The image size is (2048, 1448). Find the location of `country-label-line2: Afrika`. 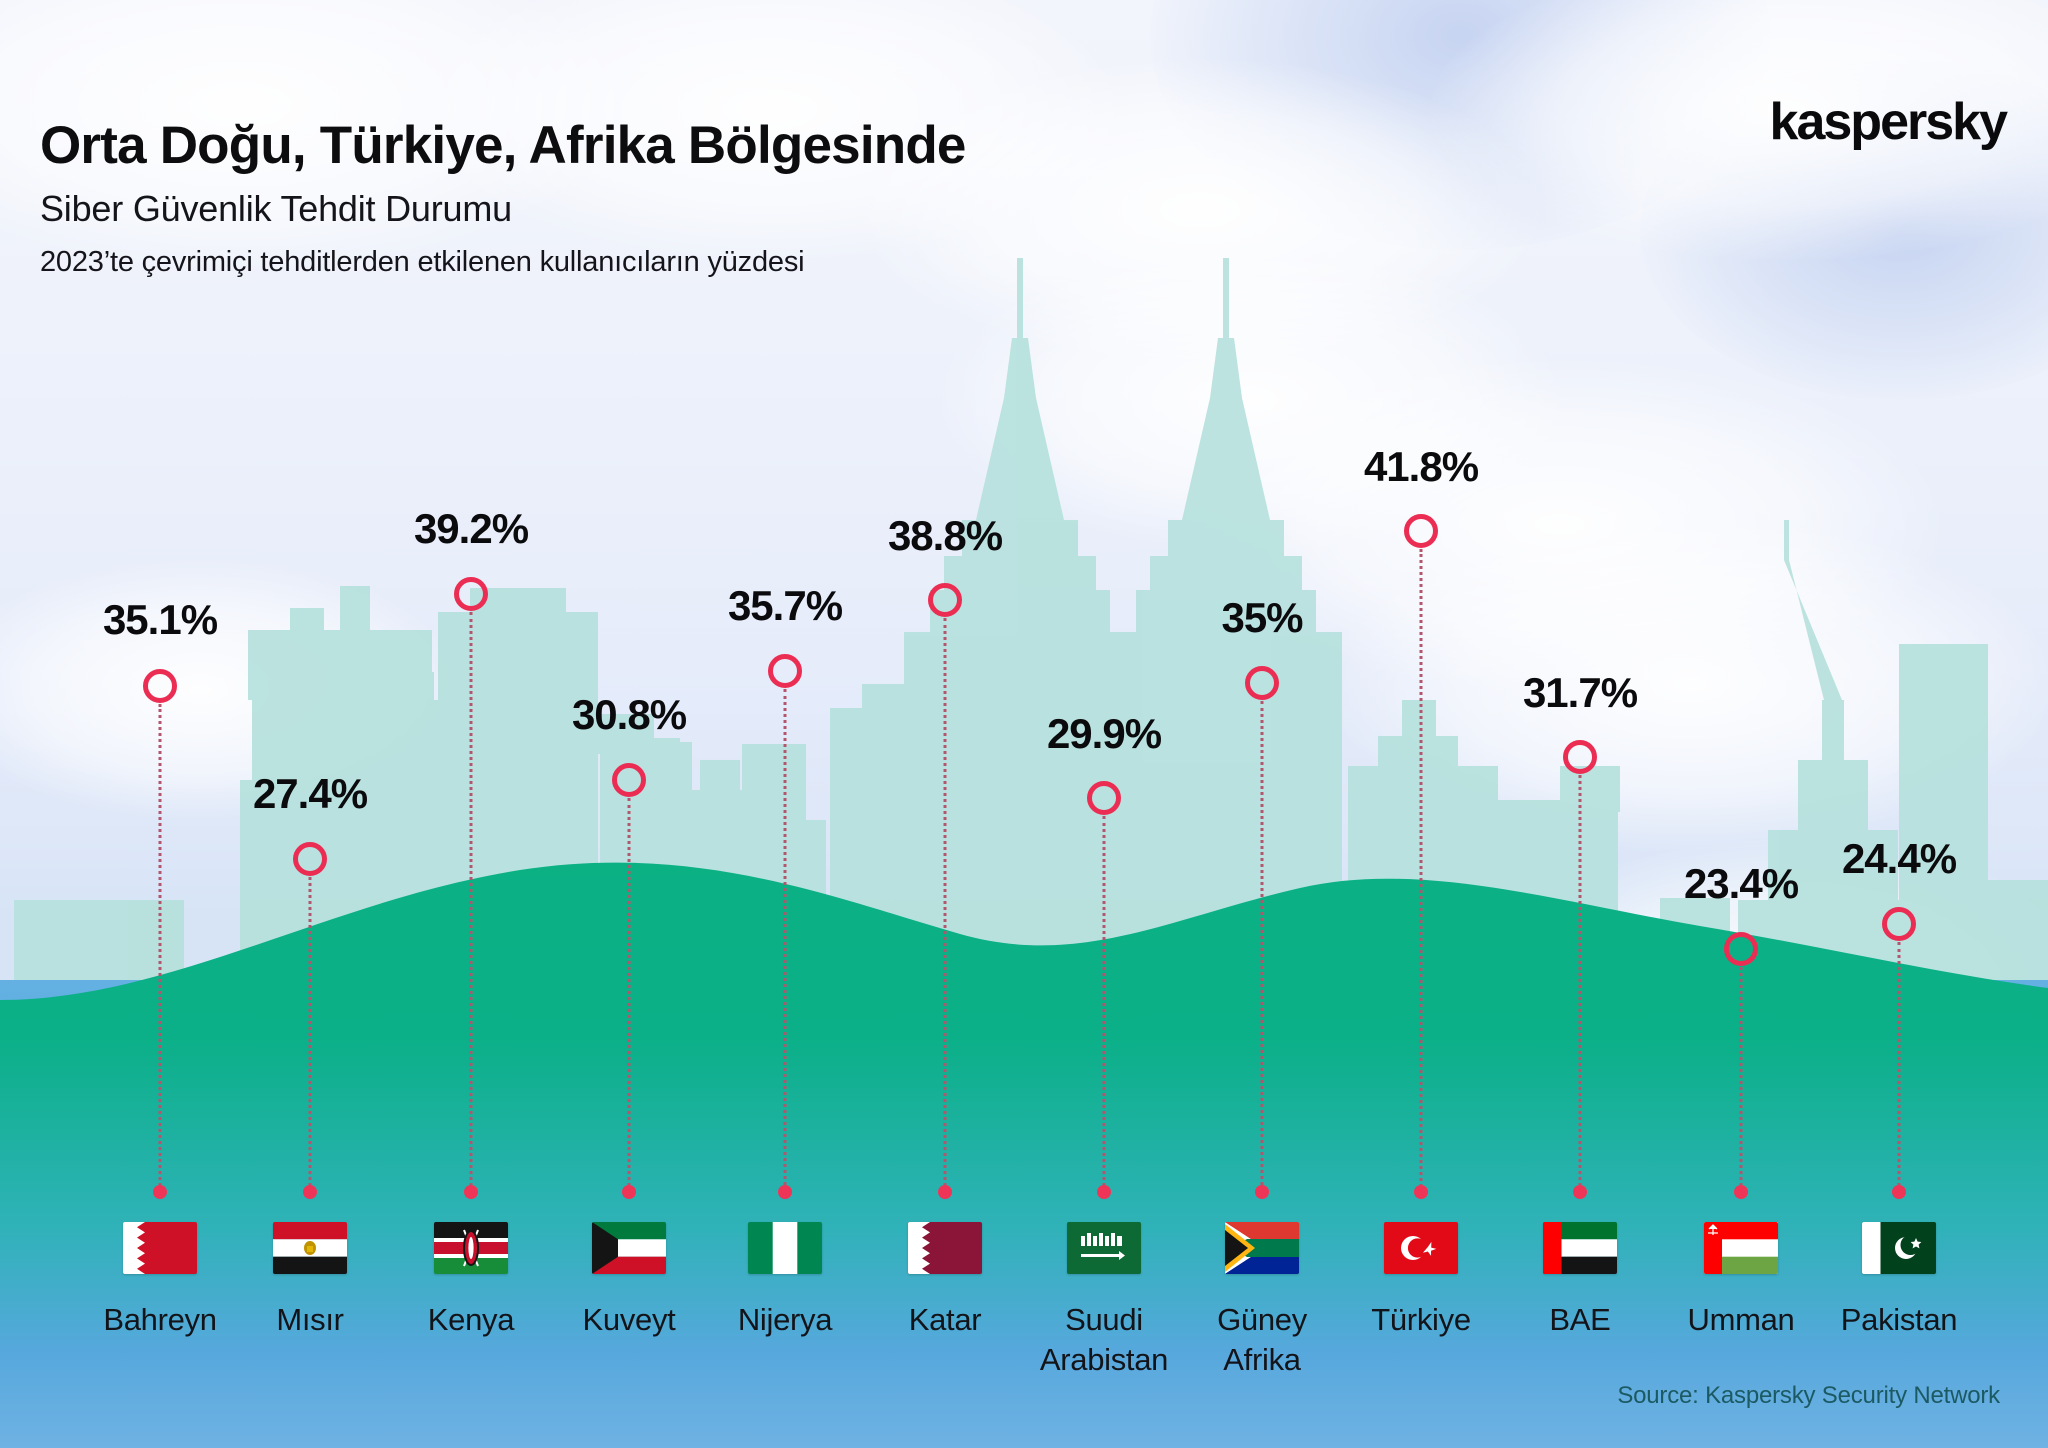

country-label-line2: Afrika is located at coordinates (1262, 1359).